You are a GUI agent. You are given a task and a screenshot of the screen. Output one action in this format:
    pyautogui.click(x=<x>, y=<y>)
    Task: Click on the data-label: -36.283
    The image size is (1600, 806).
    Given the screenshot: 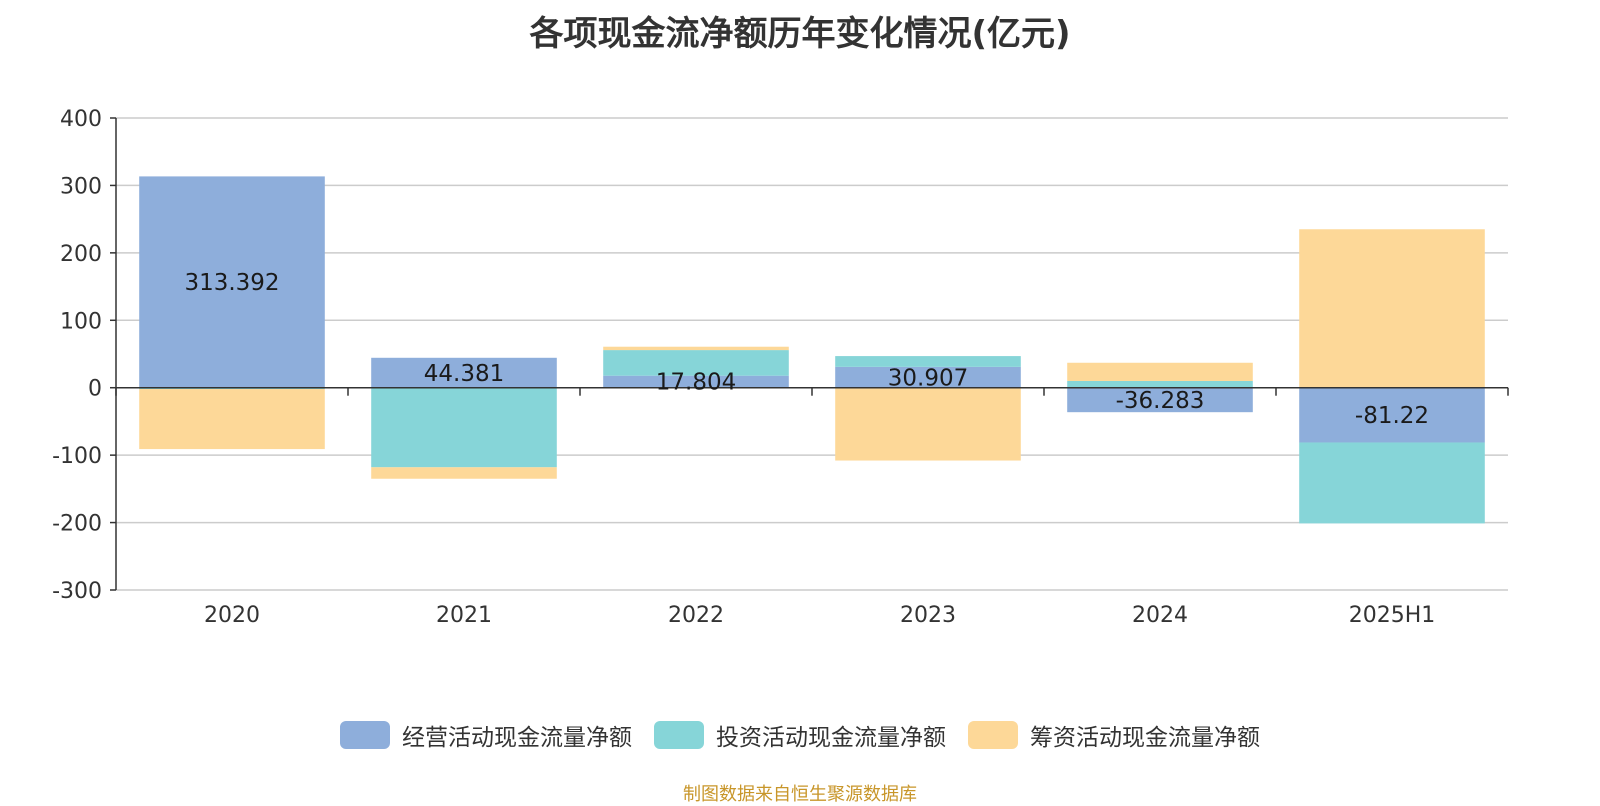 What is the action you would take?
    pyautogui.click(x=1160, y=401)
    